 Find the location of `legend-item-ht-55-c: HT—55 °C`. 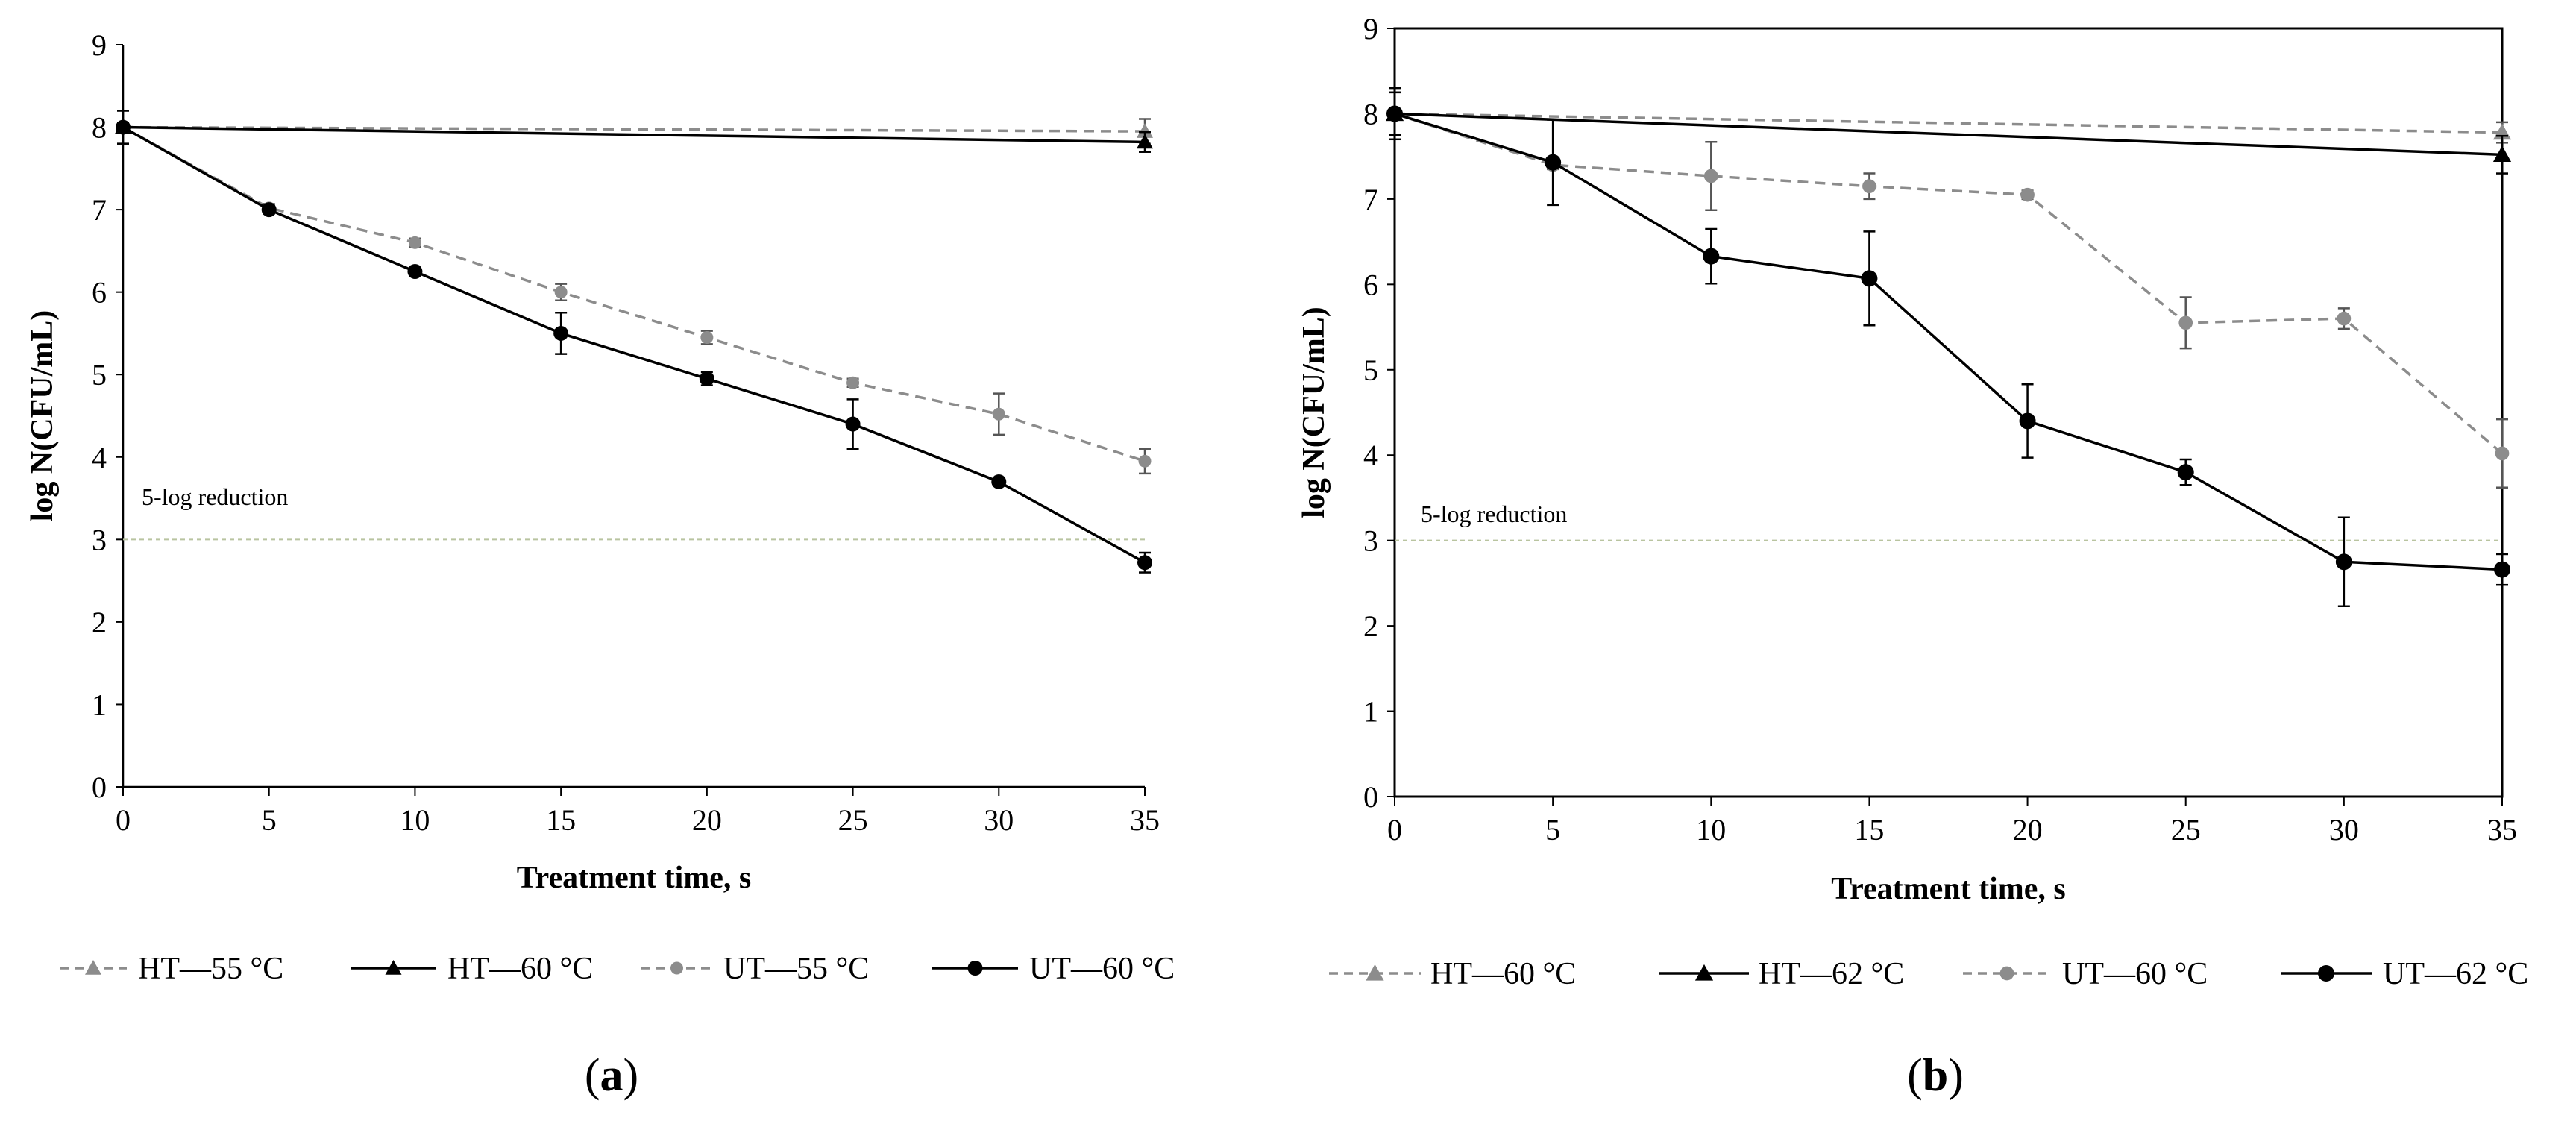

legend-item-ht-55-c: HT—55 °C is located at coordinates (171, 969).